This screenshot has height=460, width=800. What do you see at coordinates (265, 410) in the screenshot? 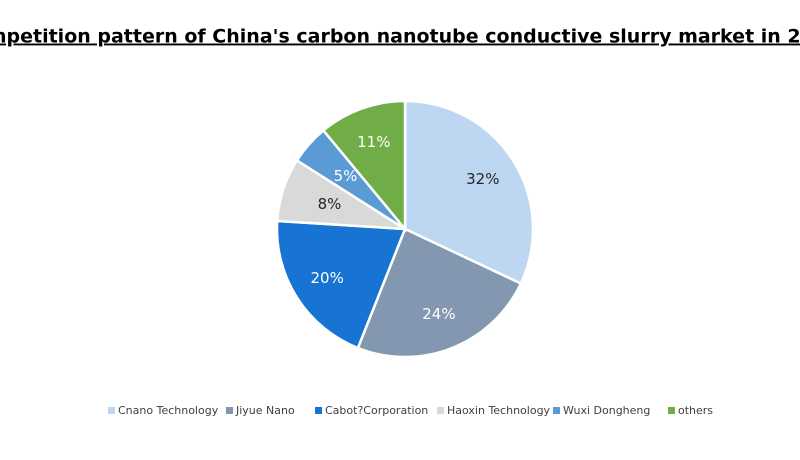
I see `legend-label: Jiyue Nano` at bounding box center [265, 410].